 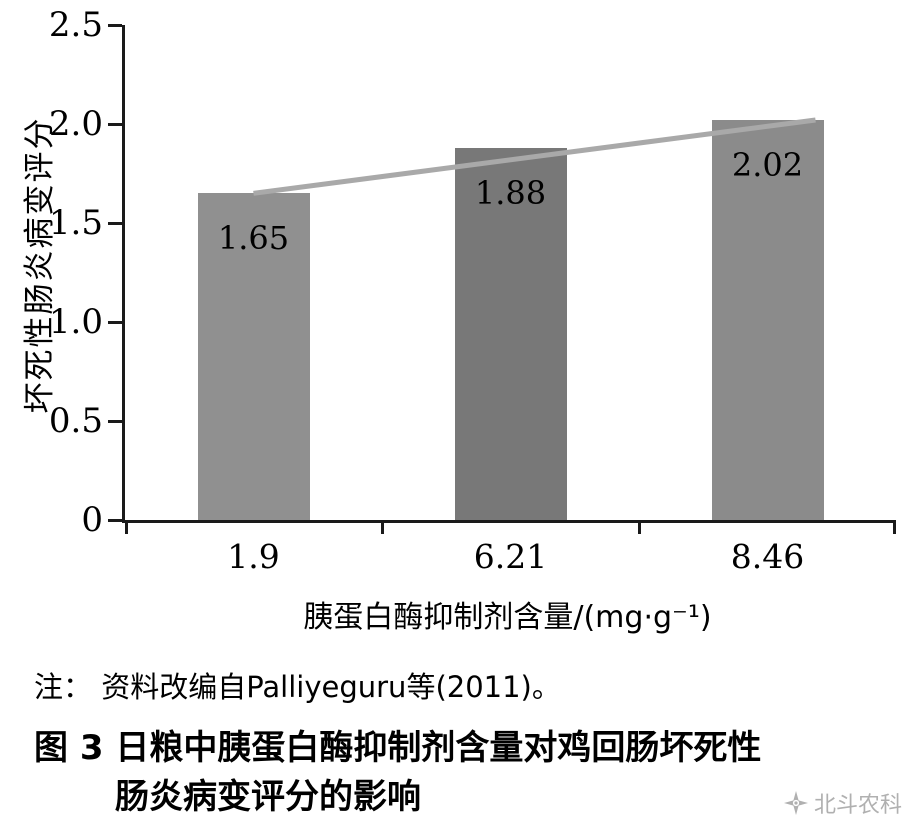 I want to click on figure-caption-line2: 肠炎病变评分的影响, so click(x=268, y=797).